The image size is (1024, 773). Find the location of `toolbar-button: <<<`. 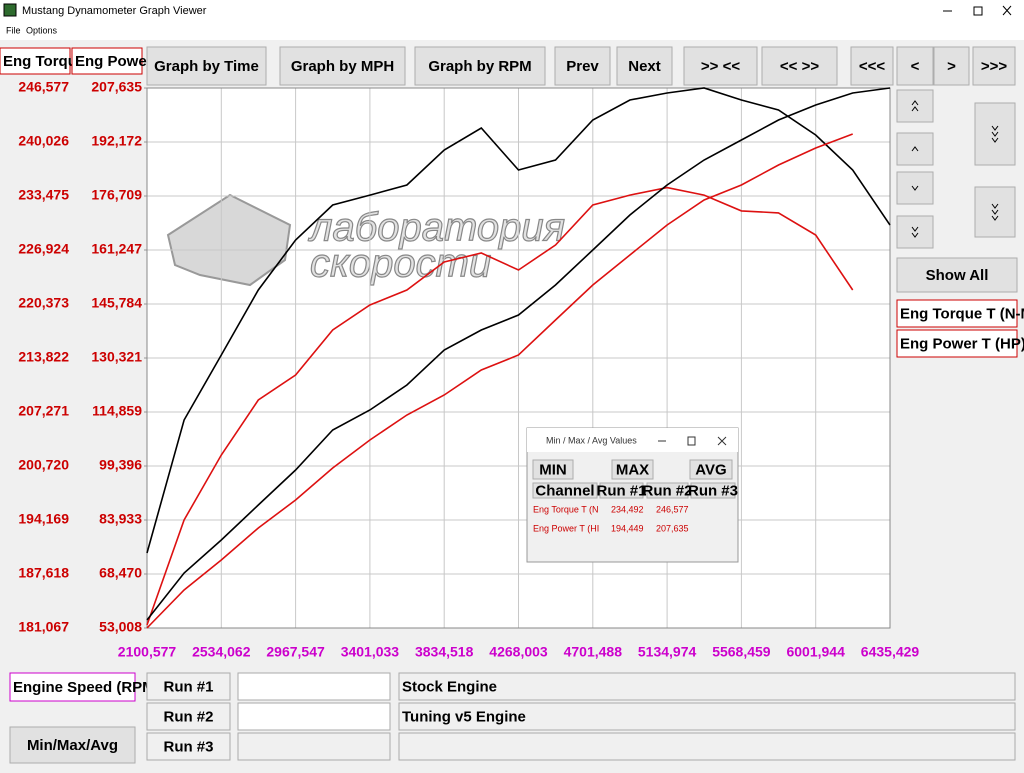

toolbar-button: <<< is located at coordinates (872, 66).